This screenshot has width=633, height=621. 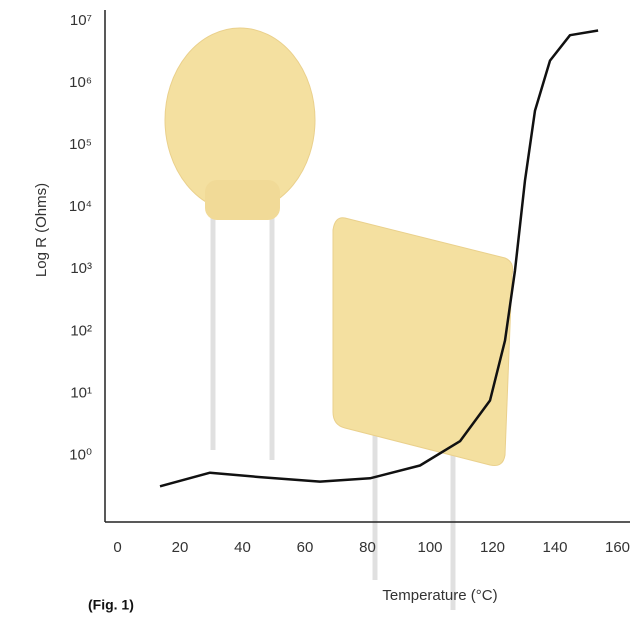 What do you see at coordinates (180, 547) in the screenshot?
I see `x-tick-label: 20` at bounding box center [180, 547].